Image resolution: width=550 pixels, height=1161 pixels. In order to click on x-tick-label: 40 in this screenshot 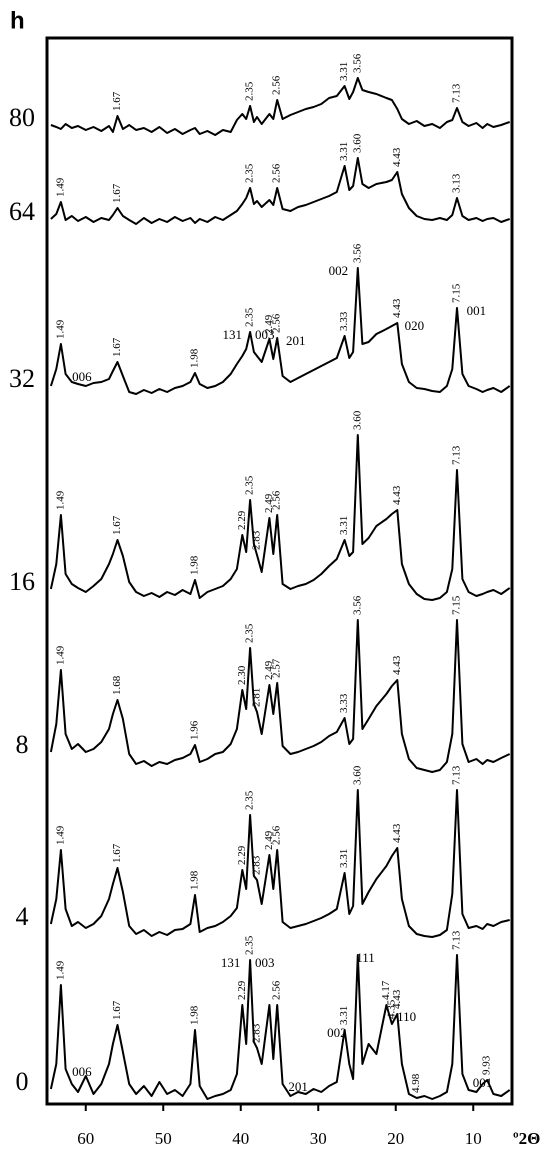, I will do `click(240, 1138)`.